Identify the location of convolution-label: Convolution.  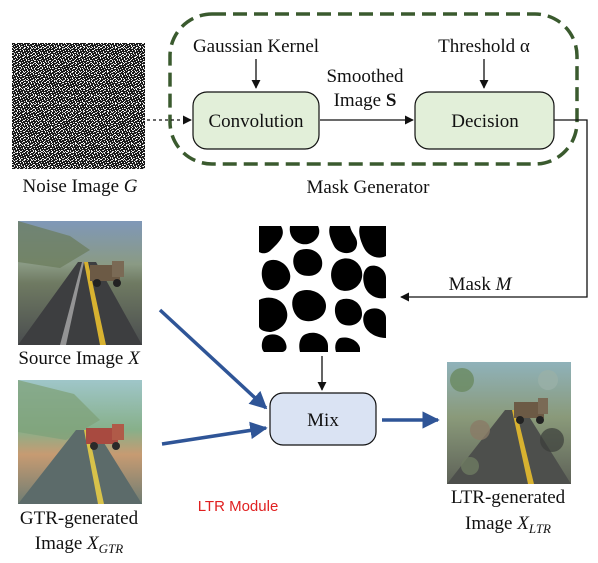
(256, 121).